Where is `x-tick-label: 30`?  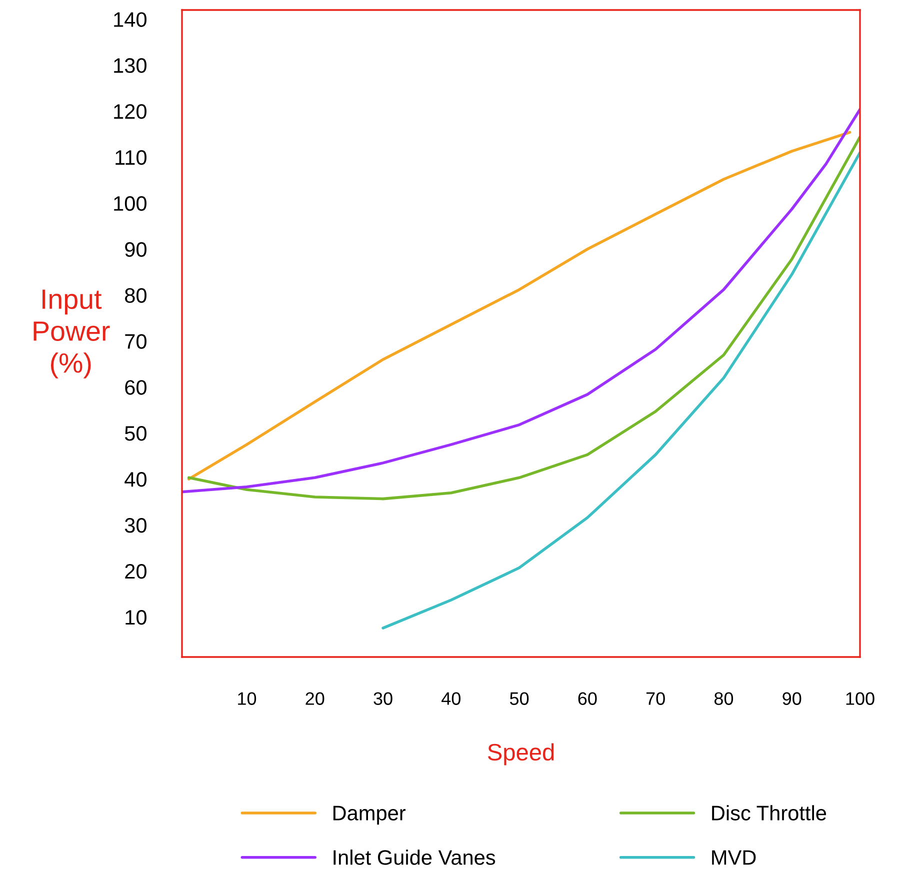
x-tick-label: 30 is located at coordinates (383, 698).